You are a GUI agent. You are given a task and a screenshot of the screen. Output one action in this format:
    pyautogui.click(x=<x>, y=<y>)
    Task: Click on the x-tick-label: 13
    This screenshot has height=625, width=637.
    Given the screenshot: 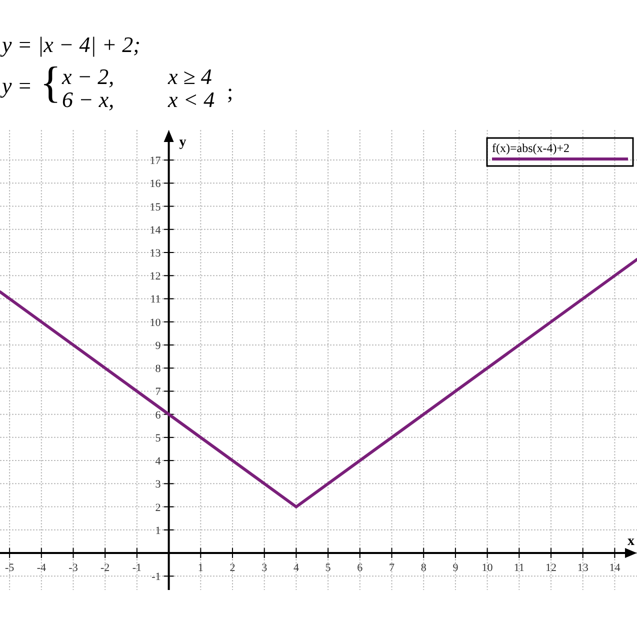 What is the action you would take?
    pyautogui.click(x=583, y=568)
    